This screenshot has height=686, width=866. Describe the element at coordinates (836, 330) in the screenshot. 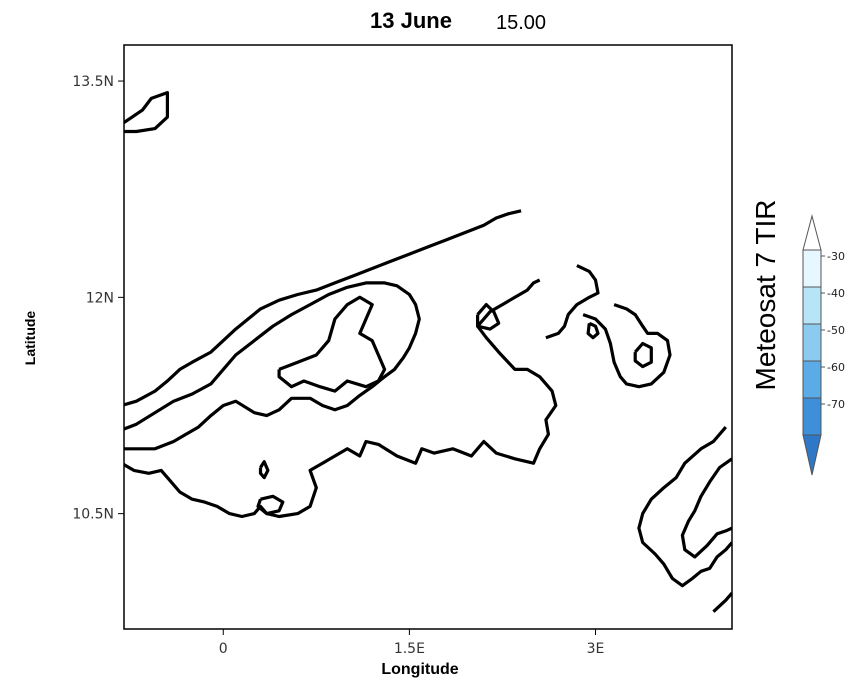

I see `colorbar-label: -50` at that location.